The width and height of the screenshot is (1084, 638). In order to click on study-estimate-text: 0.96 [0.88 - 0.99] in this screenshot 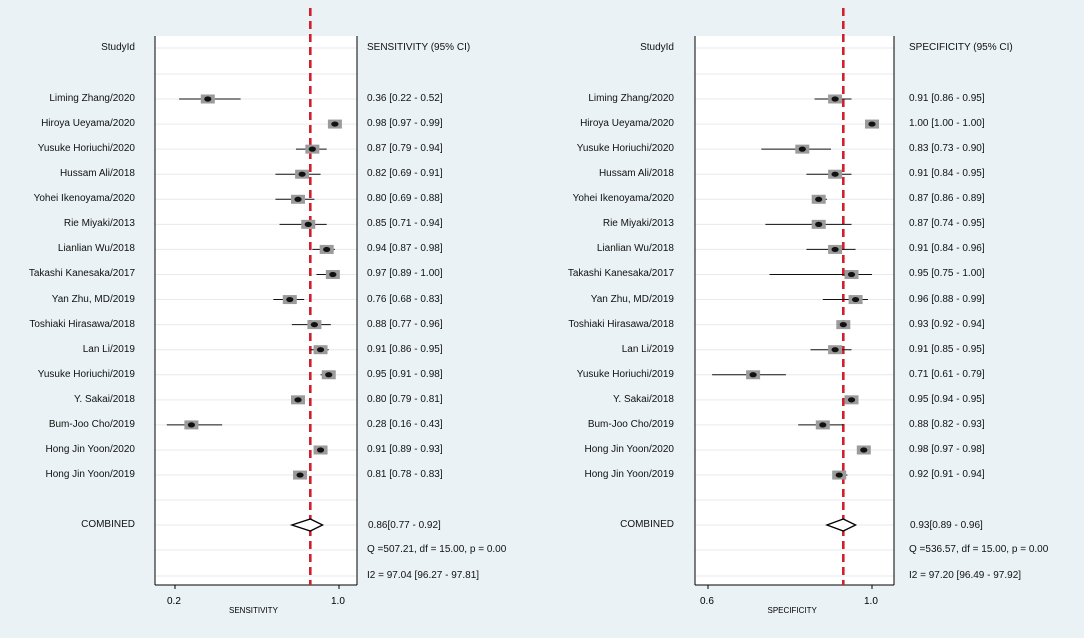, I will do `click(947, 299)`.